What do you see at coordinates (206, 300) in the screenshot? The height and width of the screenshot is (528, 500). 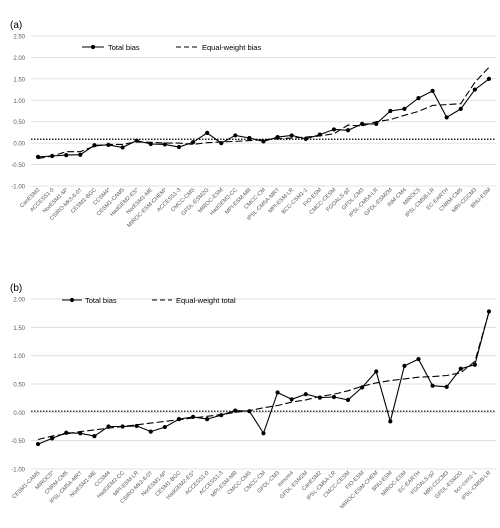 I see `legend-label-equal-weight: Equal-weight total` at bounding box center [206, 300].